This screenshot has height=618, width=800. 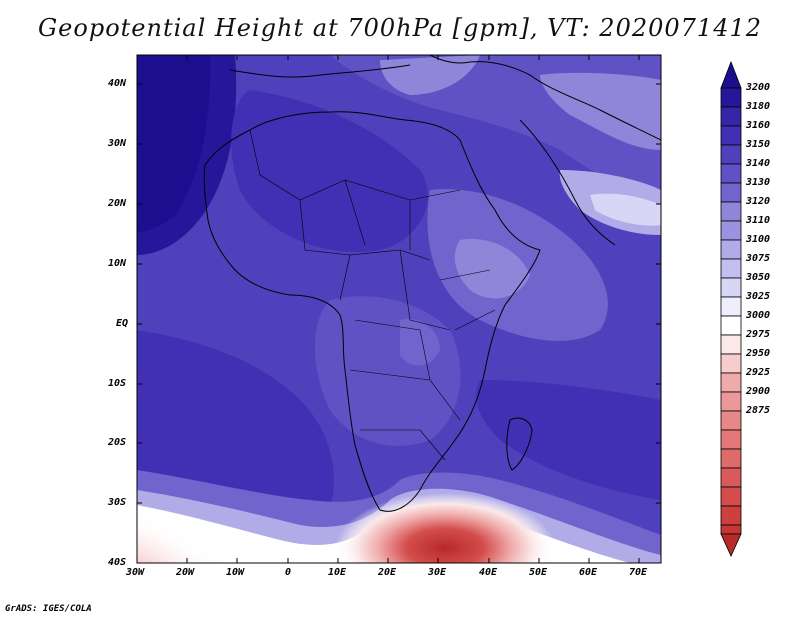 I want to click on colorbar-label: 2925, so click(x=758, y=372).